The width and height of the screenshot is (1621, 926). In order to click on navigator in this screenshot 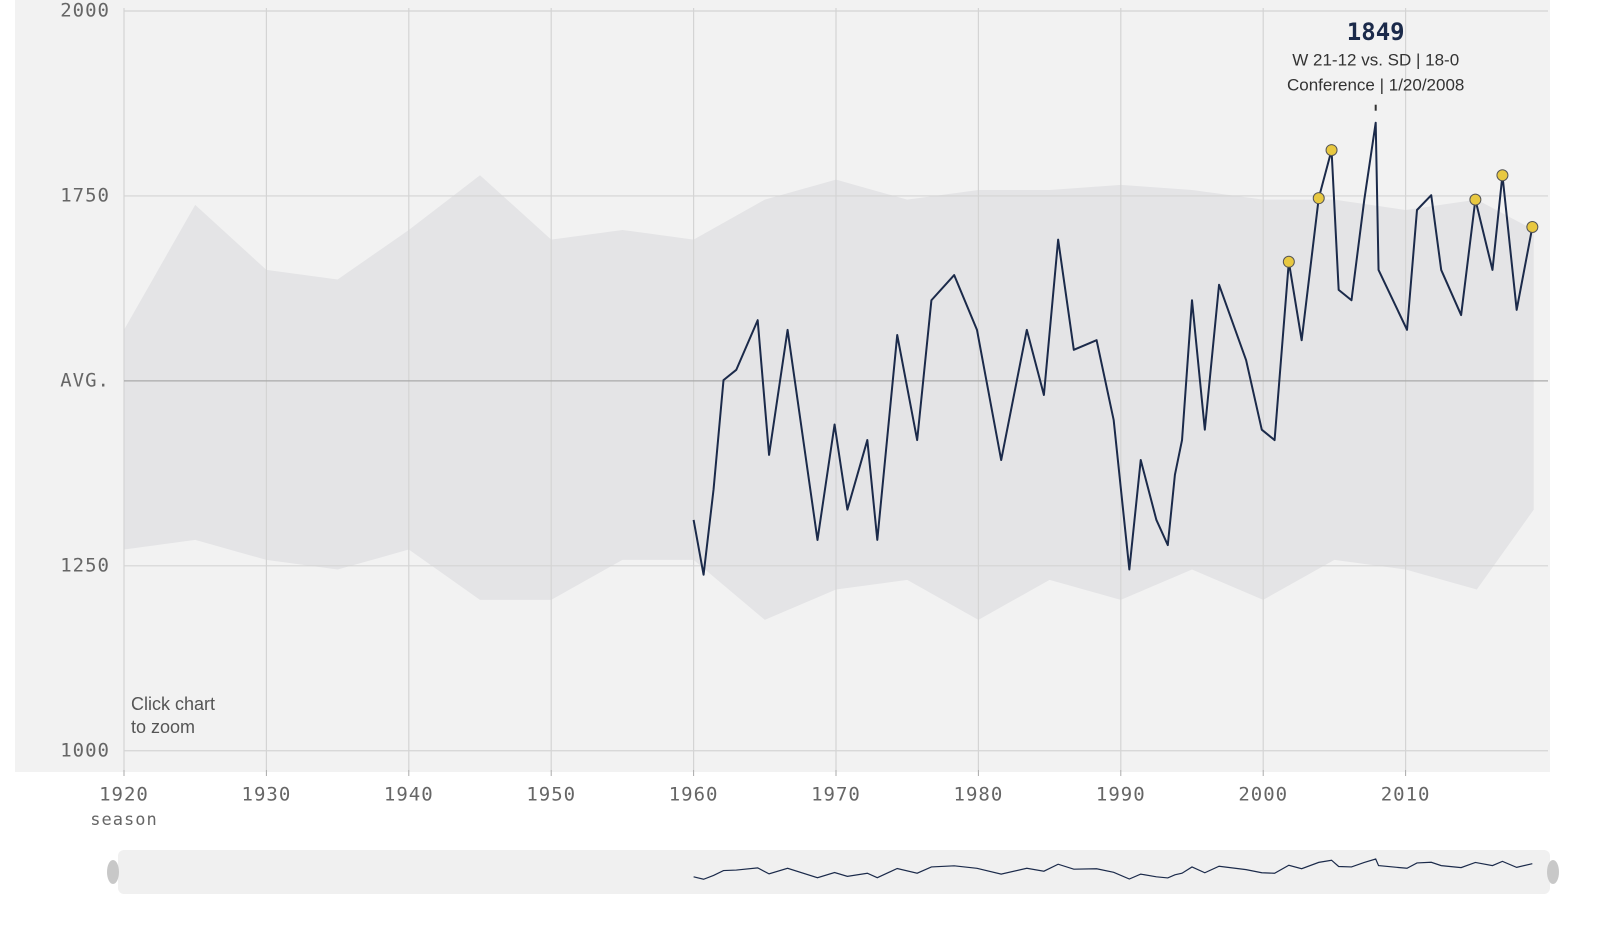, I will do `click(834, 872)`.